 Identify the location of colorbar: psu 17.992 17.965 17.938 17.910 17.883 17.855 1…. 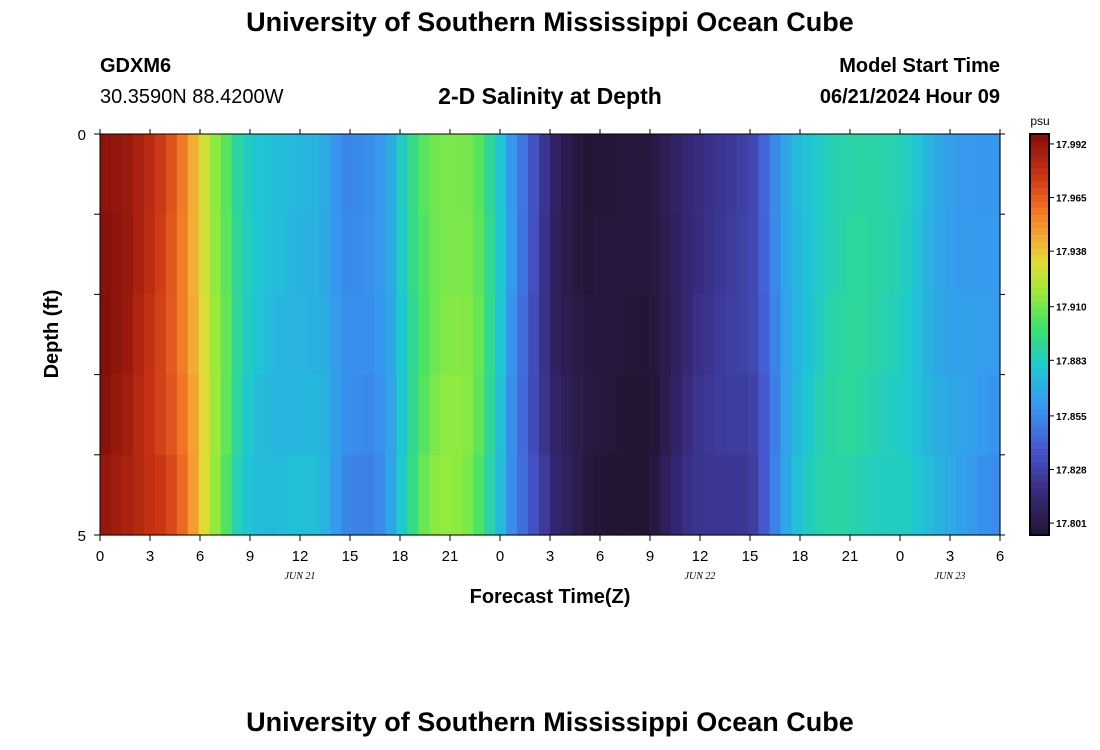
(1058, 325).